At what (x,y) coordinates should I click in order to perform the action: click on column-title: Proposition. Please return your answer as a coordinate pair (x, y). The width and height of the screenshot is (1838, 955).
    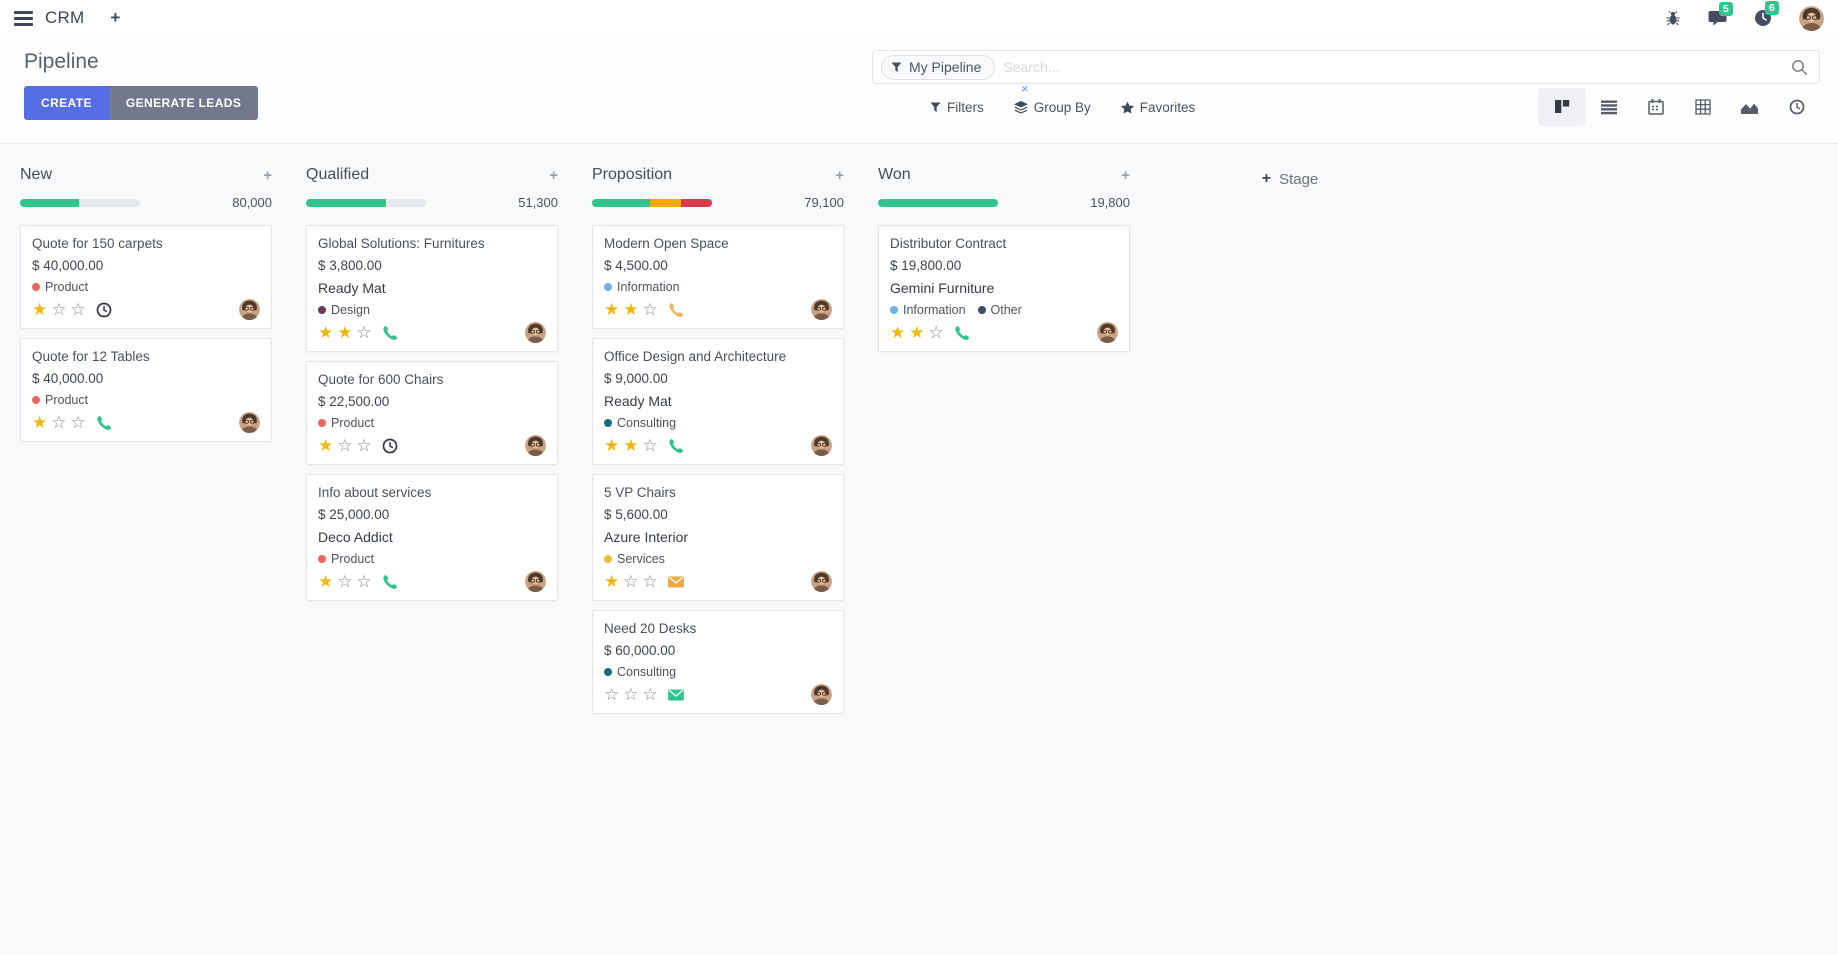
    Looking at the image, I should click on (632, 174).